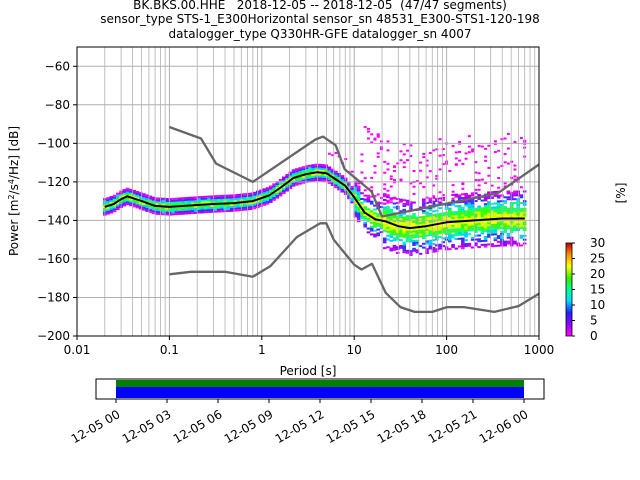 This screenshot has height=480, width=640. What do you see at coordinates (198, 426) in the screenshot?
I see `time-tick-label: 12-05 06` at bounding box center [198, 426].